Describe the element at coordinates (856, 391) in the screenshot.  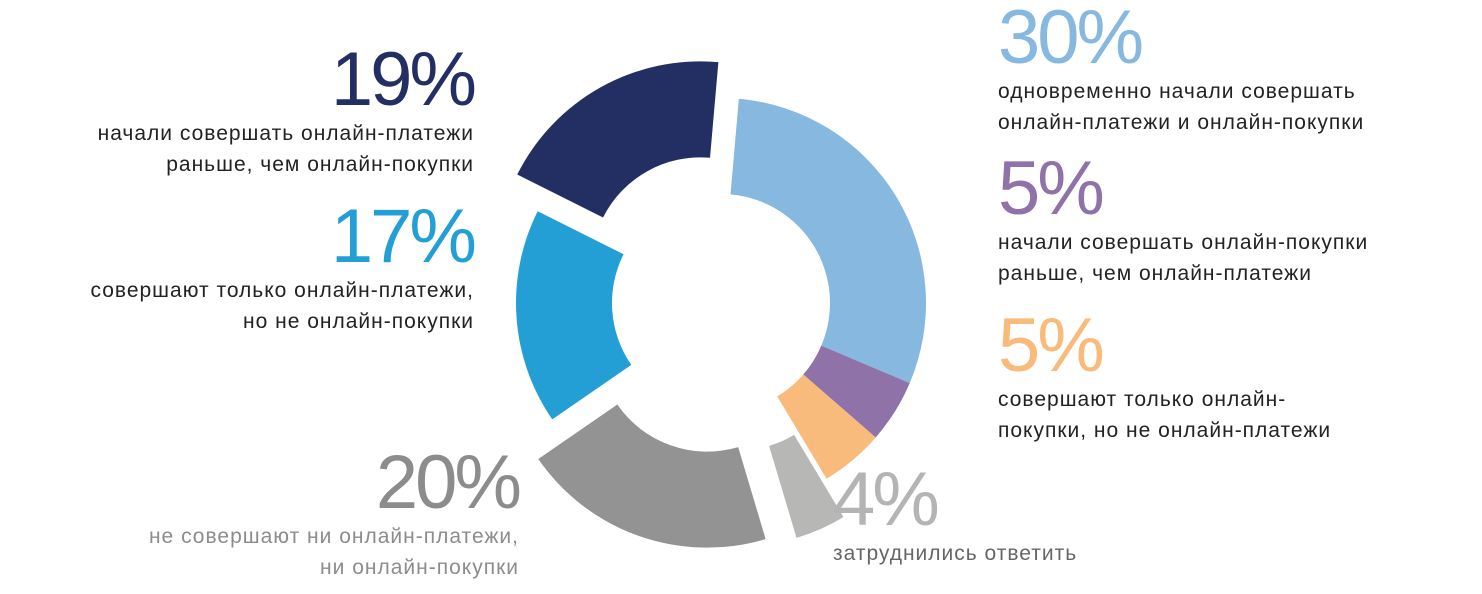
I see `donut-slice-s5a` at that location.